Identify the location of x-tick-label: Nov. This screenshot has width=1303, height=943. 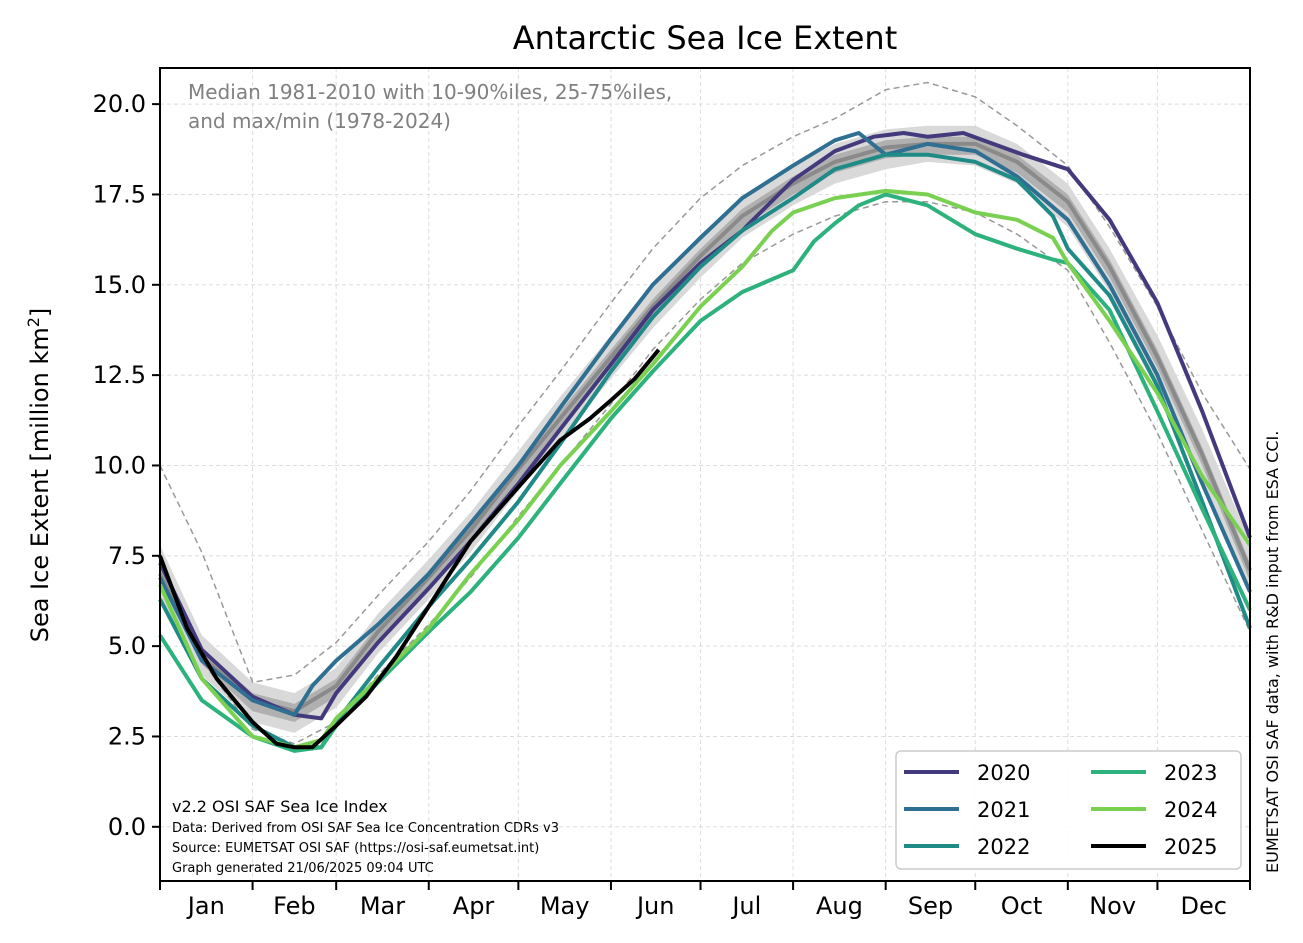
(1112, 906).